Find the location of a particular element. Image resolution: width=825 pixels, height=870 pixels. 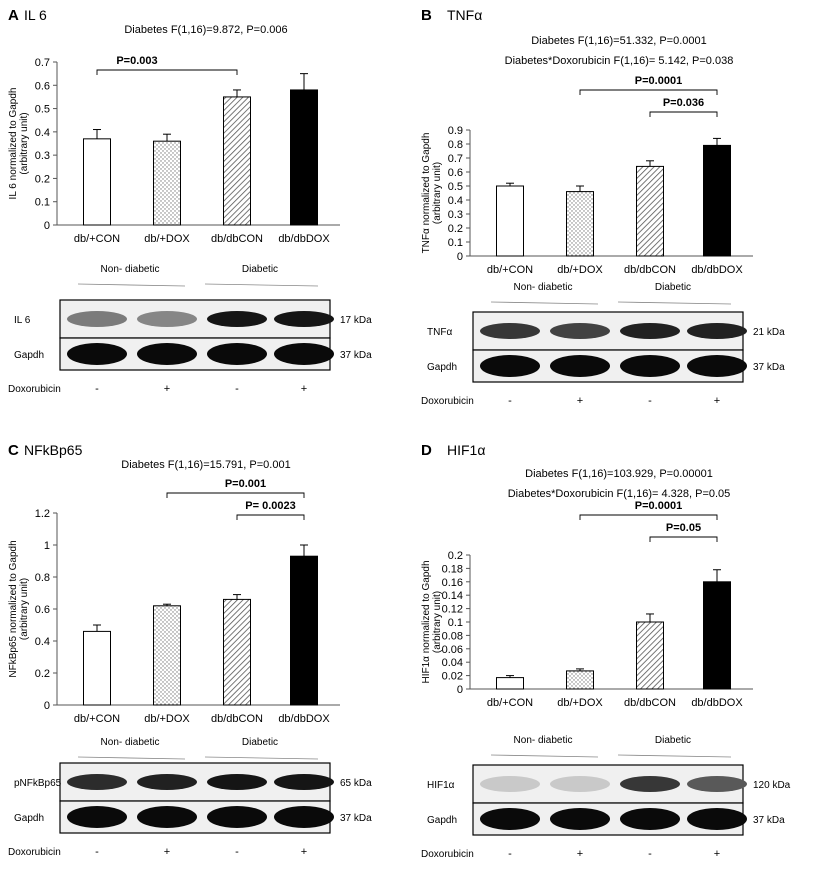

y-tick-label: 0.5 is located at coordinates (455, 187).